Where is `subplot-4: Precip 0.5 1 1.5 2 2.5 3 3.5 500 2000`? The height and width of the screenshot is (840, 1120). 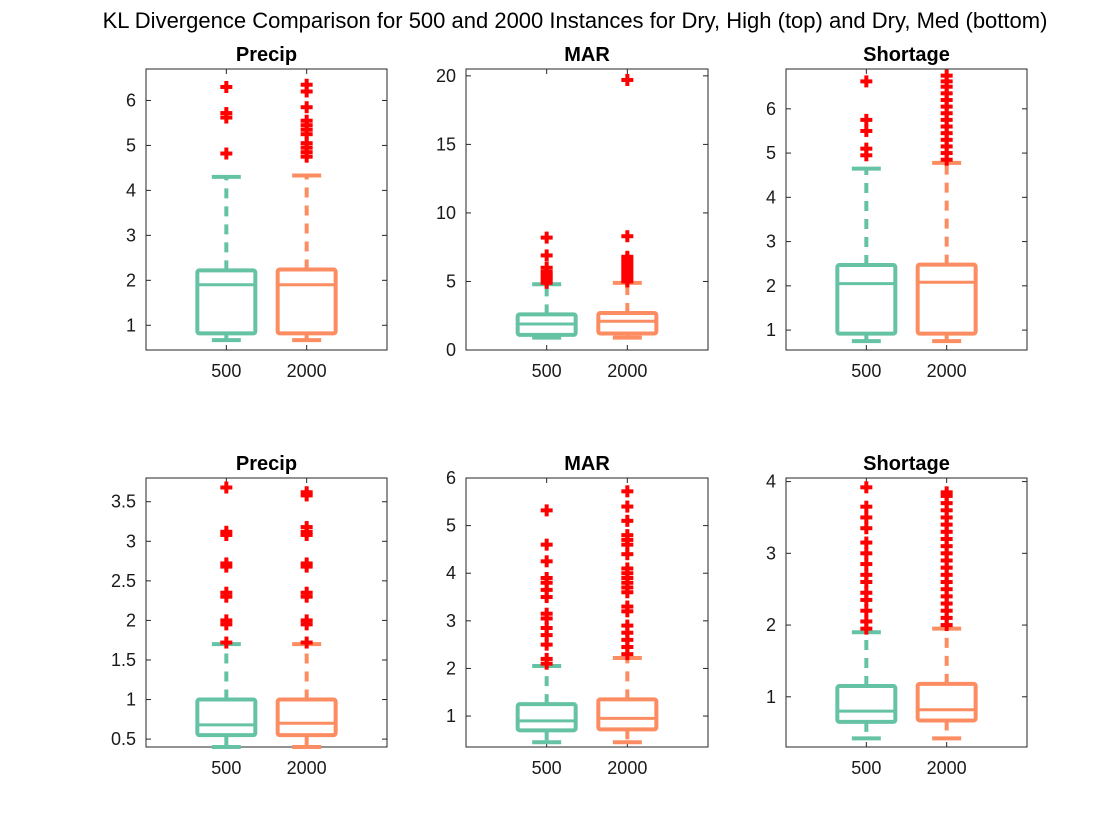 subplot-4: Precip 0.5 1 1.5 2 2.5 3 3.5 500 2000 is located at coordinates (249, 615).